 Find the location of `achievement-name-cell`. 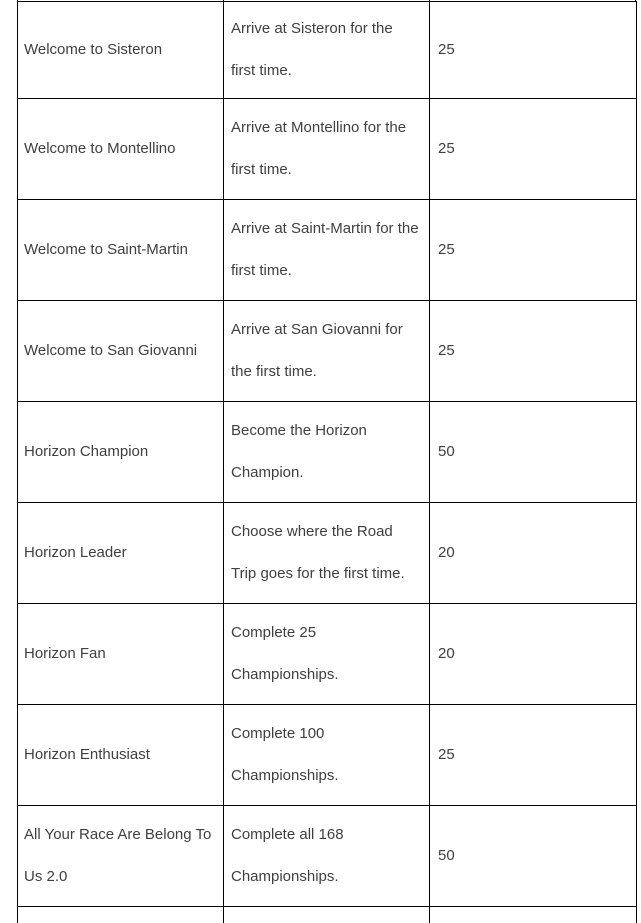

achievement-name-cell is located at coordinates (120, 914).